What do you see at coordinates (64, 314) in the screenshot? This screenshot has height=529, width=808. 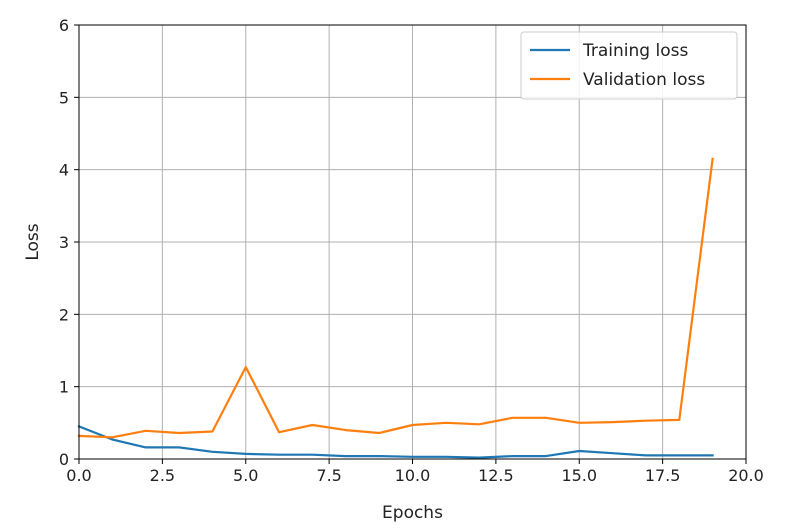 I see `y-tick-label: 2` at bounding box center [64, 314].